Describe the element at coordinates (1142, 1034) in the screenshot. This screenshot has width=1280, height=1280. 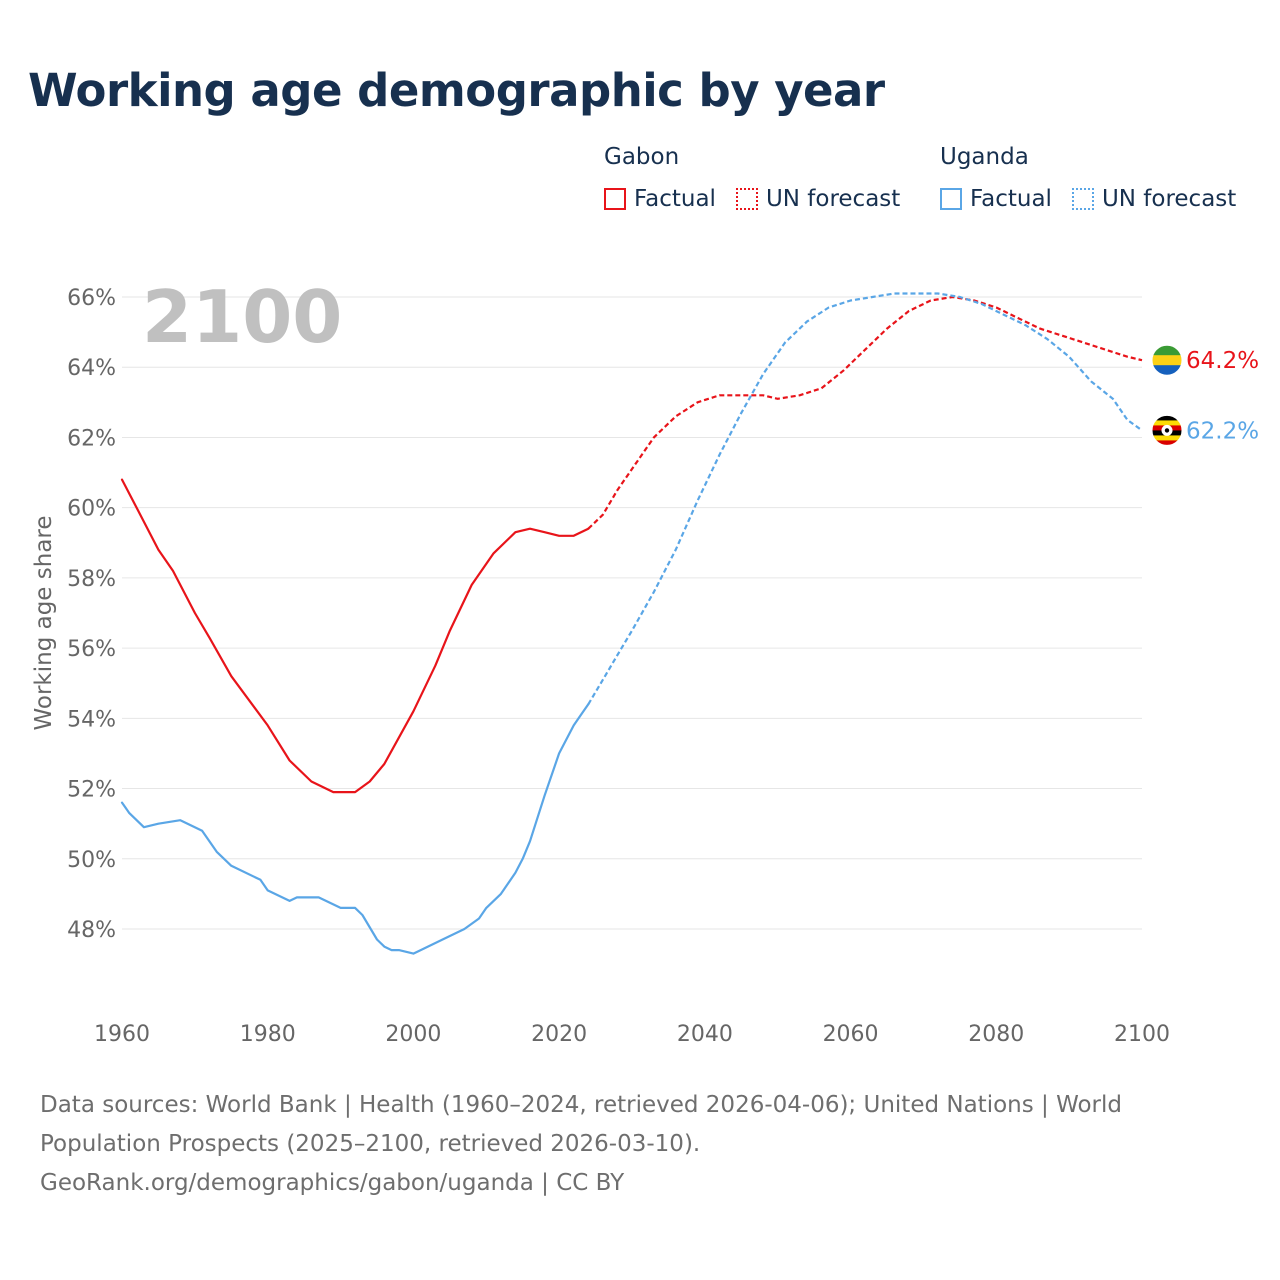
I see `x-tick-label: 2100` at that location.